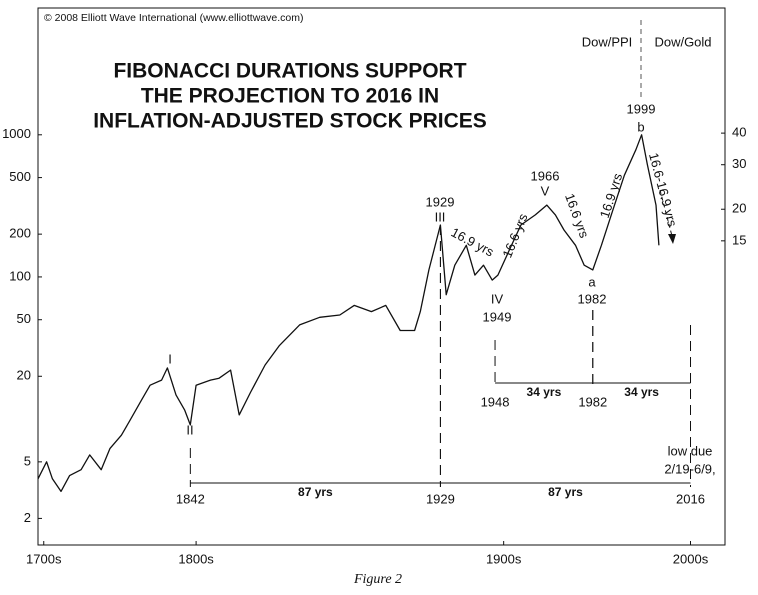 Image resolution: width=758 pixels, height=595 pixels. I want to click on y-tick-label: 100, so click(20, 275).